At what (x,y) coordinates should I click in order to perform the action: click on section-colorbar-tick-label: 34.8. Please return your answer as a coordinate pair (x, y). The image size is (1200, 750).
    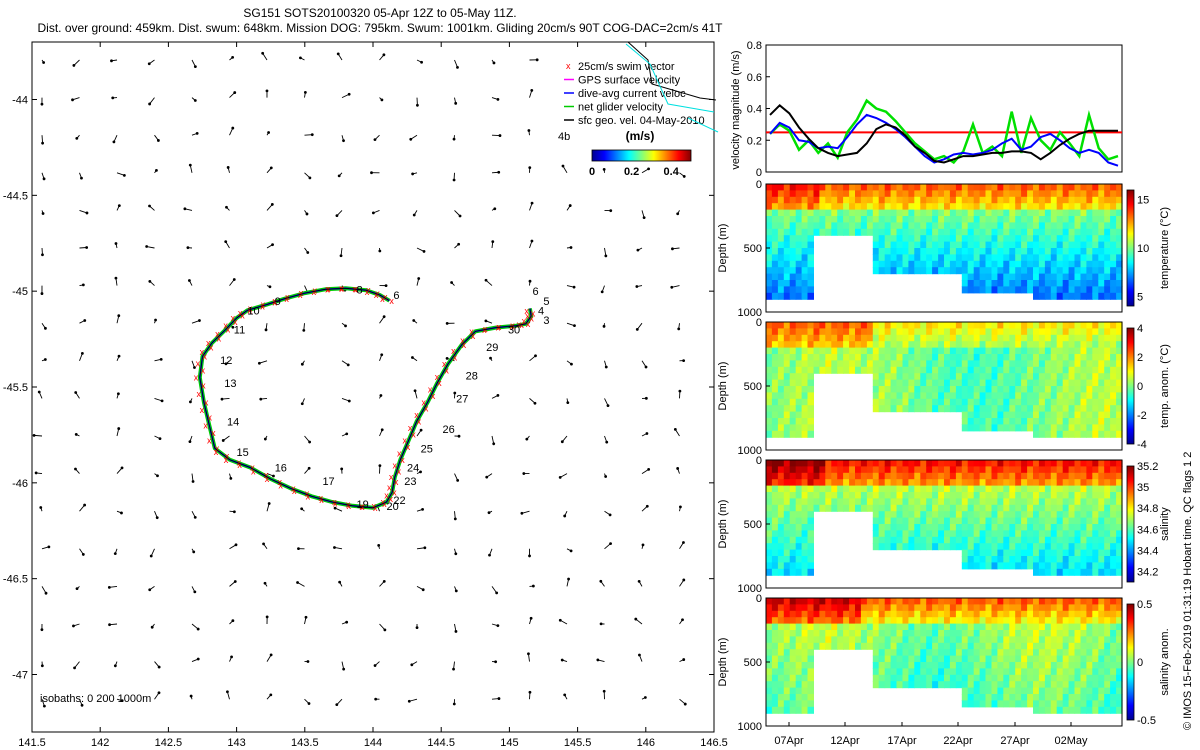
    Looking at the image, I should click on (1147, 509).